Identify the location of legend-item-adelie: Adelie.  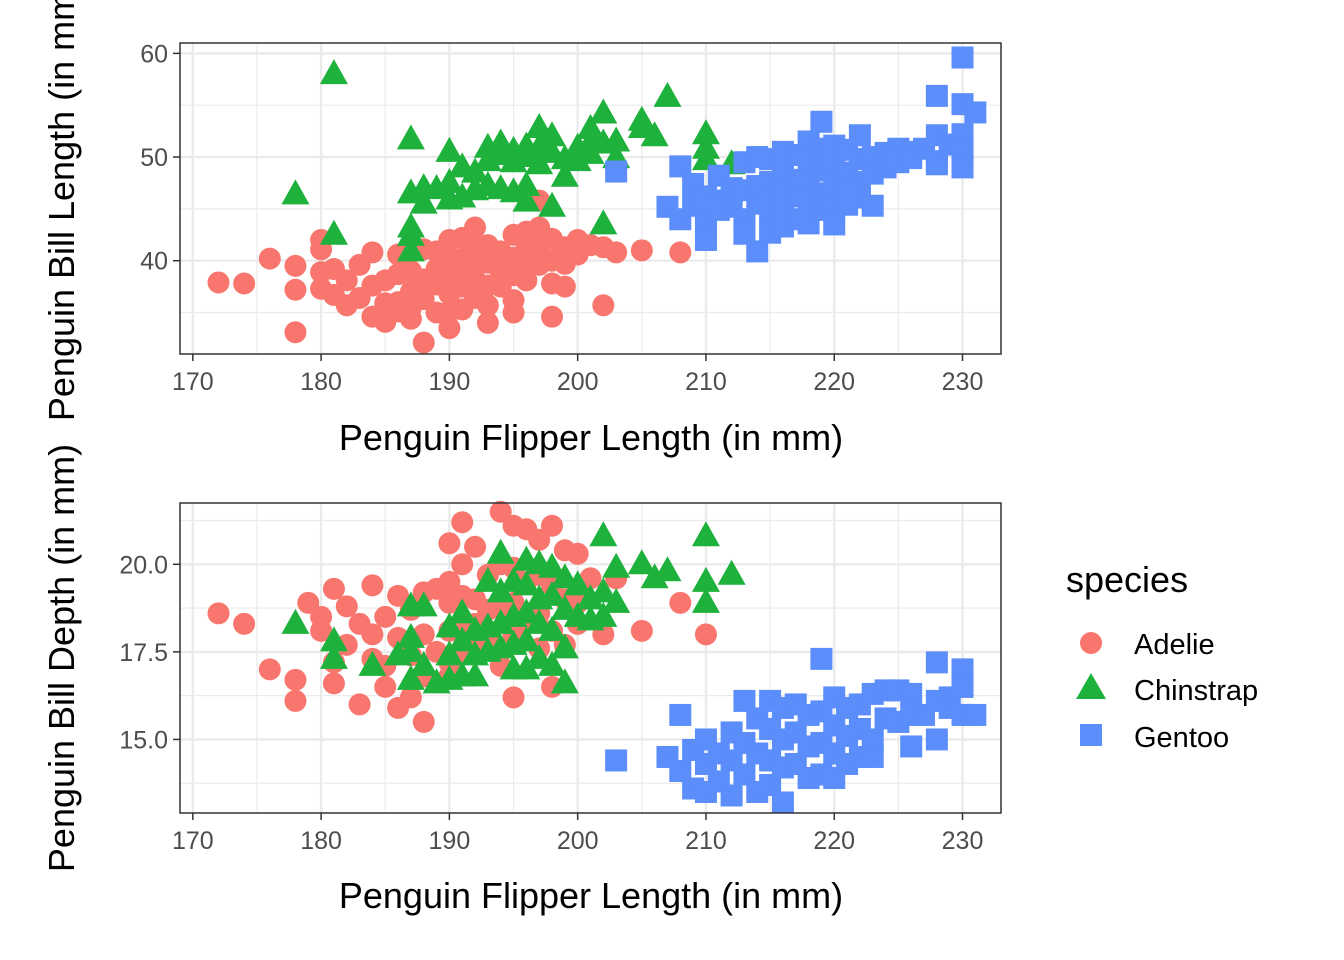
(1147, 645).